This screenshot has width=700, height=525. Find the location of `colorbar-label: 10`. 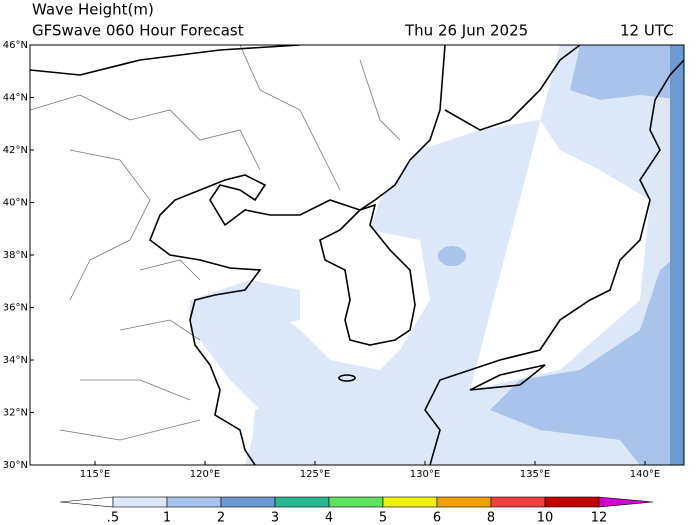

colorbar-label: 10 is located at coordinates (545, 518).